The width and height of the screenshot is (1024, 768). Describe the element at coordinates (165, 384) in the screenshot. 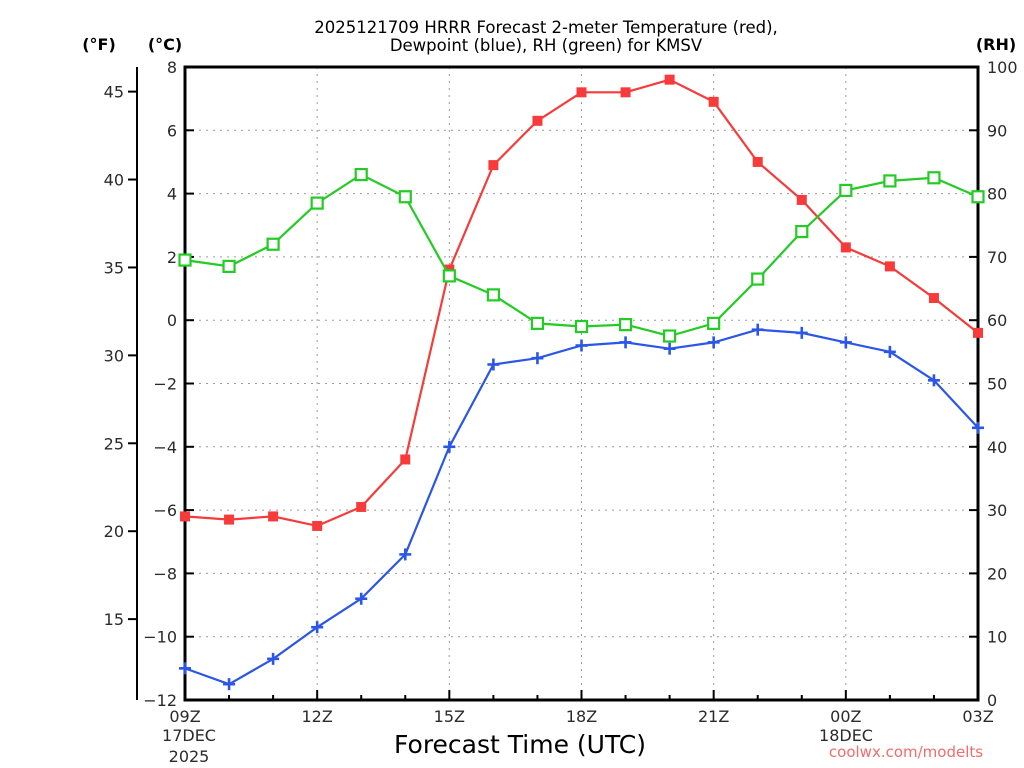

I see `celsius-tick-label: −2` at that location.